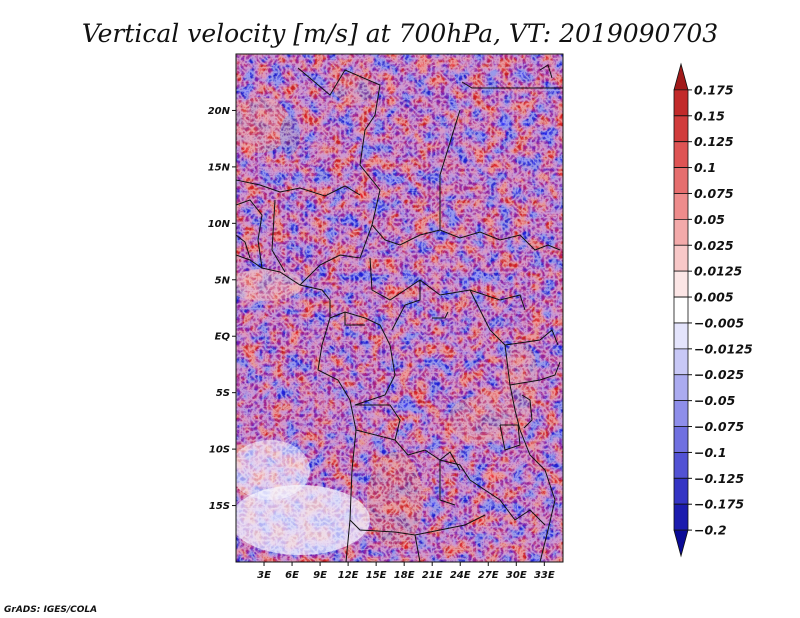 The height and width of the screenshot is (618, 800). Describe the element at coordinates (50, 610) in the screenshot. I see `grads-credit: GrADS: IGES/COLA` at that location.